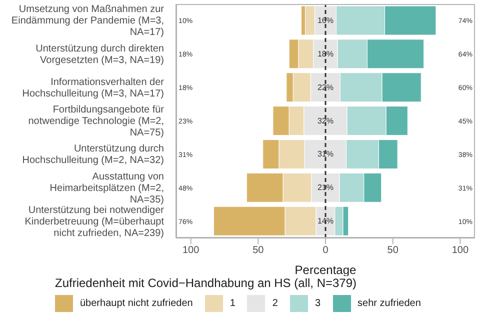  Describe the element at coordinates (325, 121) in the screenshot. I see `data-label: 32%` at that location.